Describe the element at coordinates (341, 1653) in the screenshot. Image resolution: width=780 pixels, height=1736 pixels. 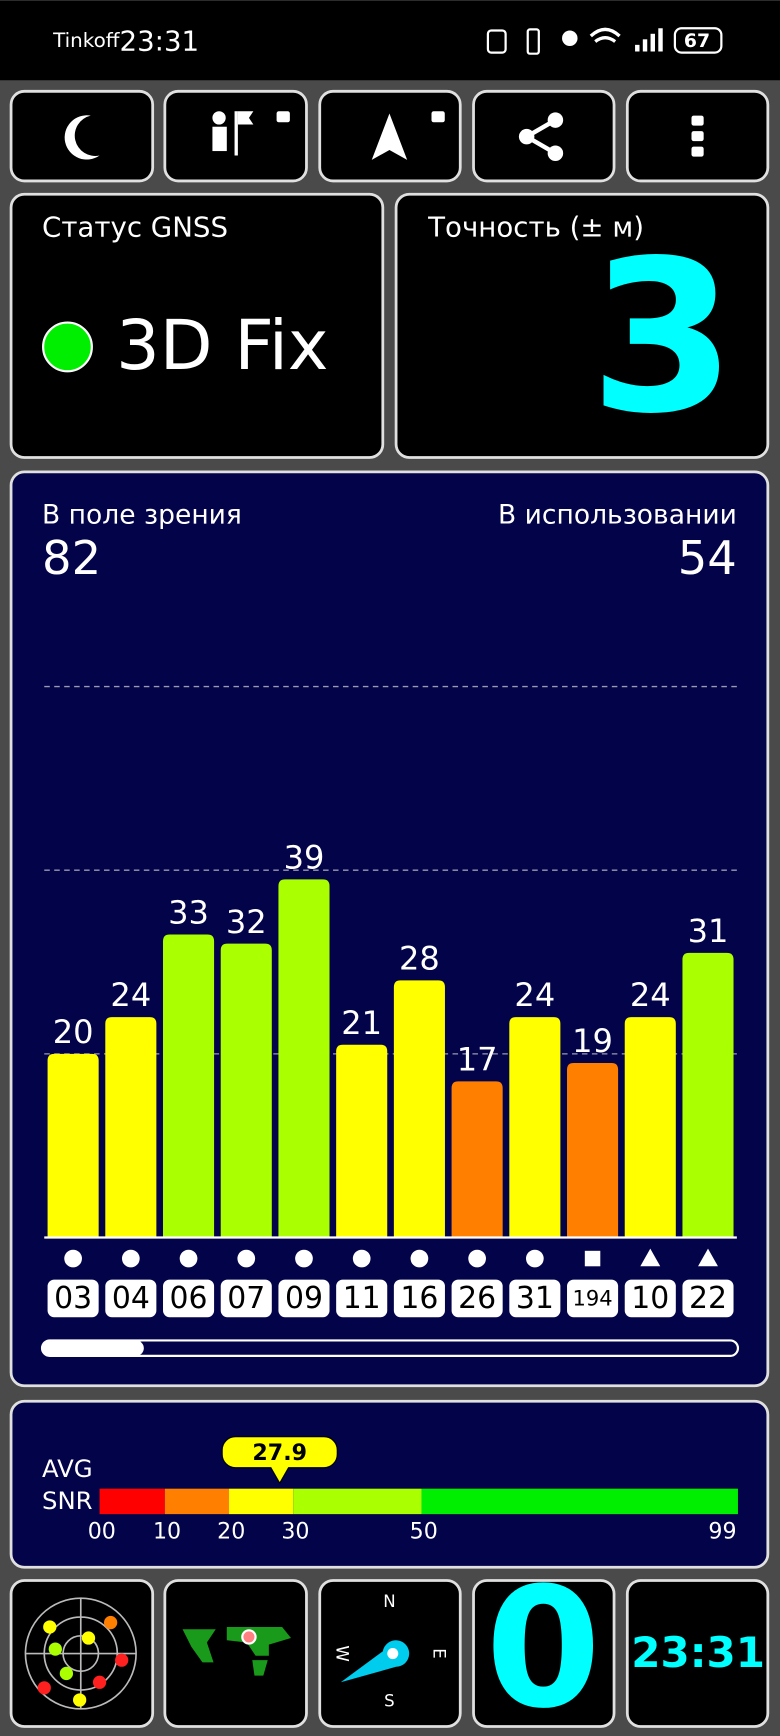
I see `compass-w: W` at that location.